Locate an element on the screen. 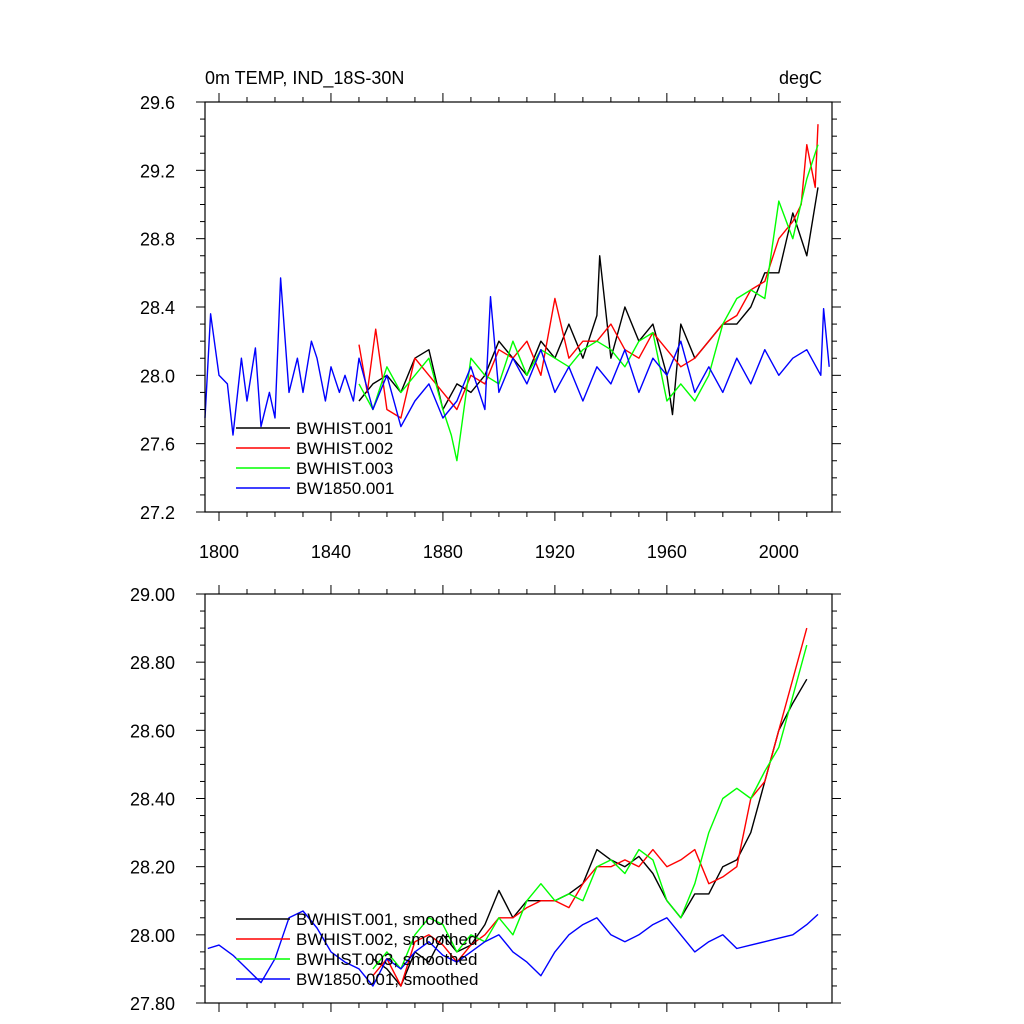 This screenshot has height=1024, width=1024. x-tick-label: 1800 is located at coordinates (219, 552).